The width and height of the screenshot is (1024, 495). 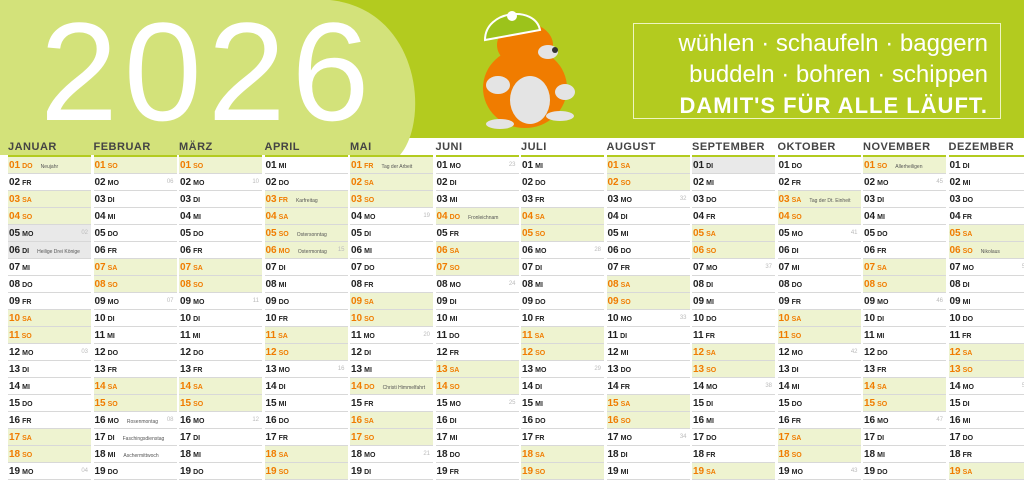 What do you see at coordinates (648, 437) in the screenshot?
I see `day-row: 17 MO 34` at bounding box center [648, 437].